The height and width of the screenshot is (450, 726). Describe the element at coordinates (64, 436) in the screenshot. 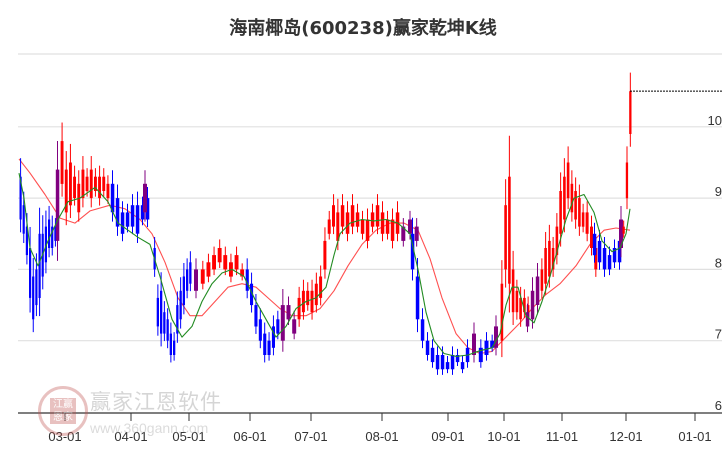

I see `x-tick-label: 03-01` at that location.